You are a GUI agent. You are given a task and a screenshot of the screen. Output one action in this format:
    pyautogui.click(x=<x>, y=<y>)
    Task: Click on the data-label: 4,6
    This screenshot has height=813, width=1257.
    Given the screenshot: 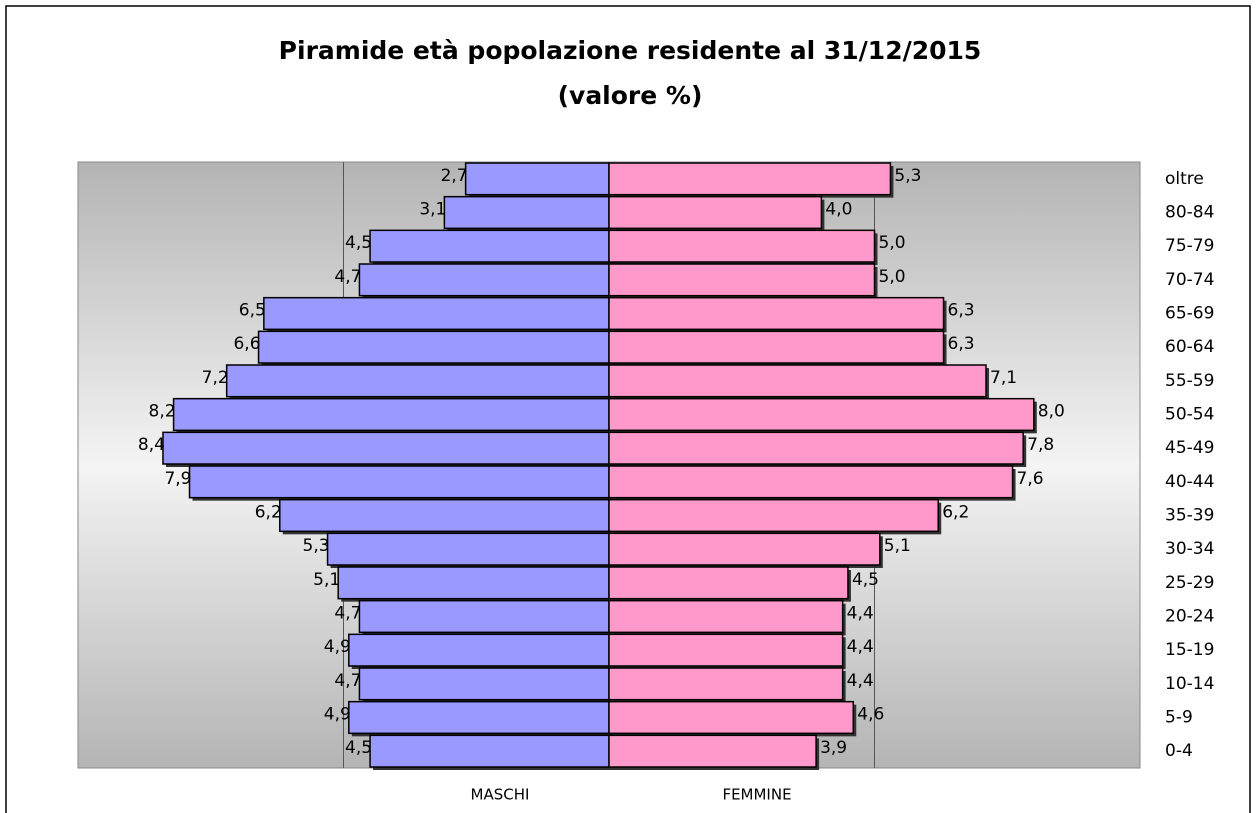 What is the action you would take?
    pyautogui.click(x=870, y=715)
    